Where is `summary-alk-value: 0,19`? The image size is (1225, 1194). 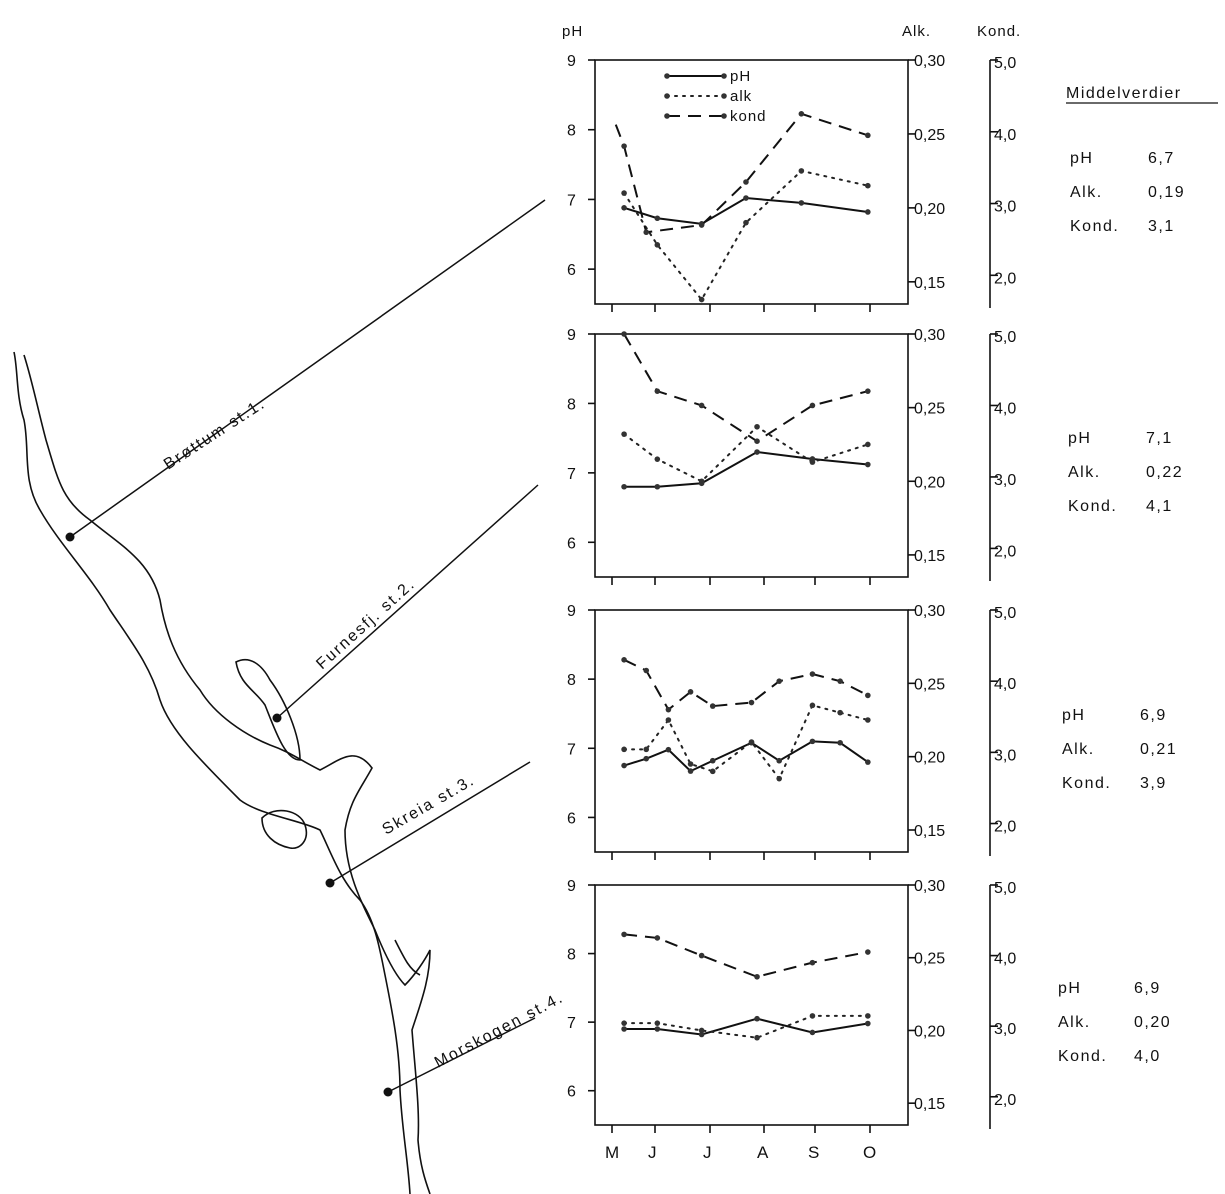
summary-alk-value: 0,19 is located at coordinates (1166, 192).